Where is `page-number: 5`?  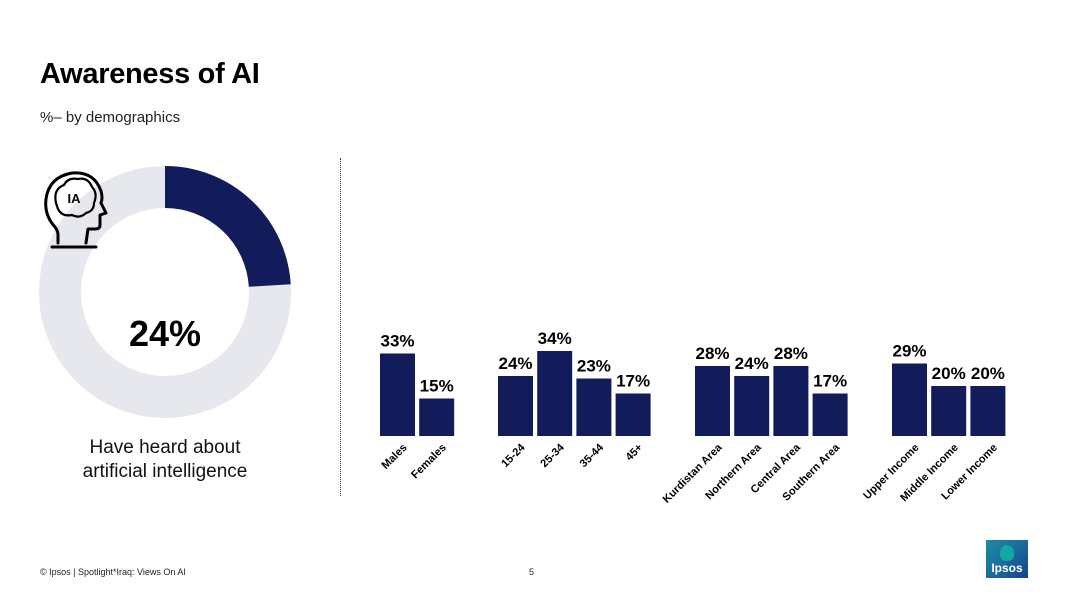
page-number: 5 is located at coordinates (532, 572).